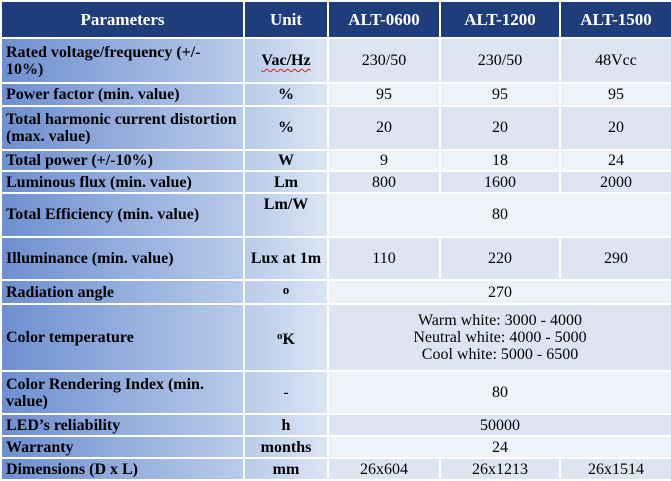 This screenshot has width=671, height=481. I want to click on row-unit: h, so click(286, 425).